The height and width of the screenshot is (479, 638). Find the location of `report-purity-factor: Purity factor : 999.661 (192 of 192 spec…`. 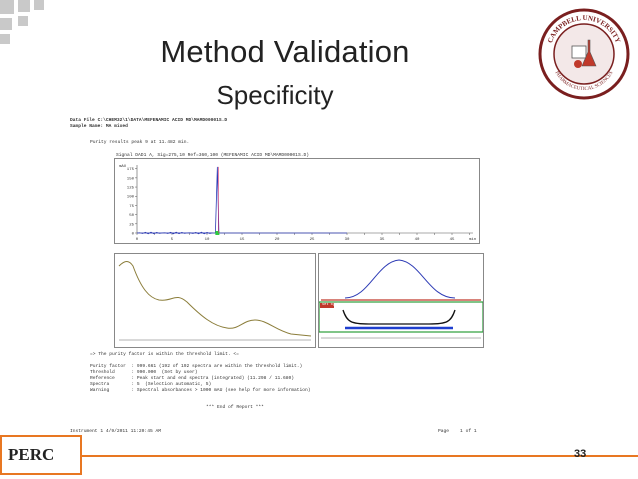

report-purity-factor: Purity factor : 999.661 (192 of 192 spec… is located at coordinates (196, 366).